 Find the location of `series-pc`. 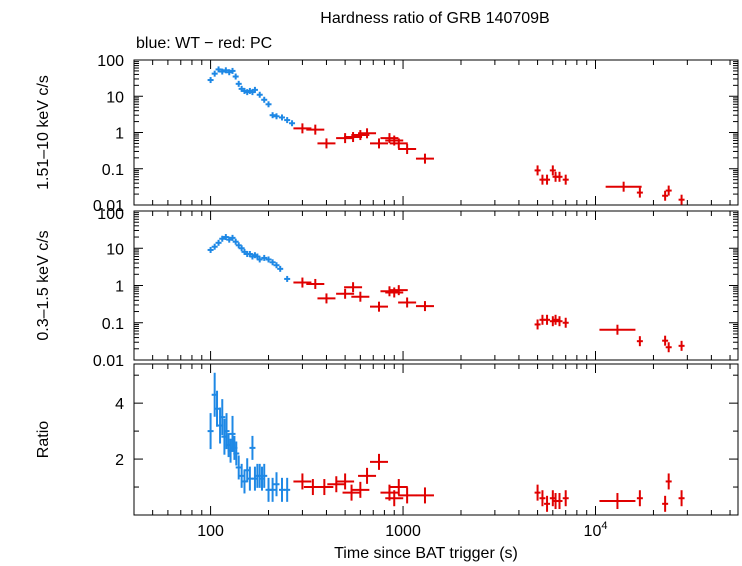

series-pc is located at coordinates (489, 315).